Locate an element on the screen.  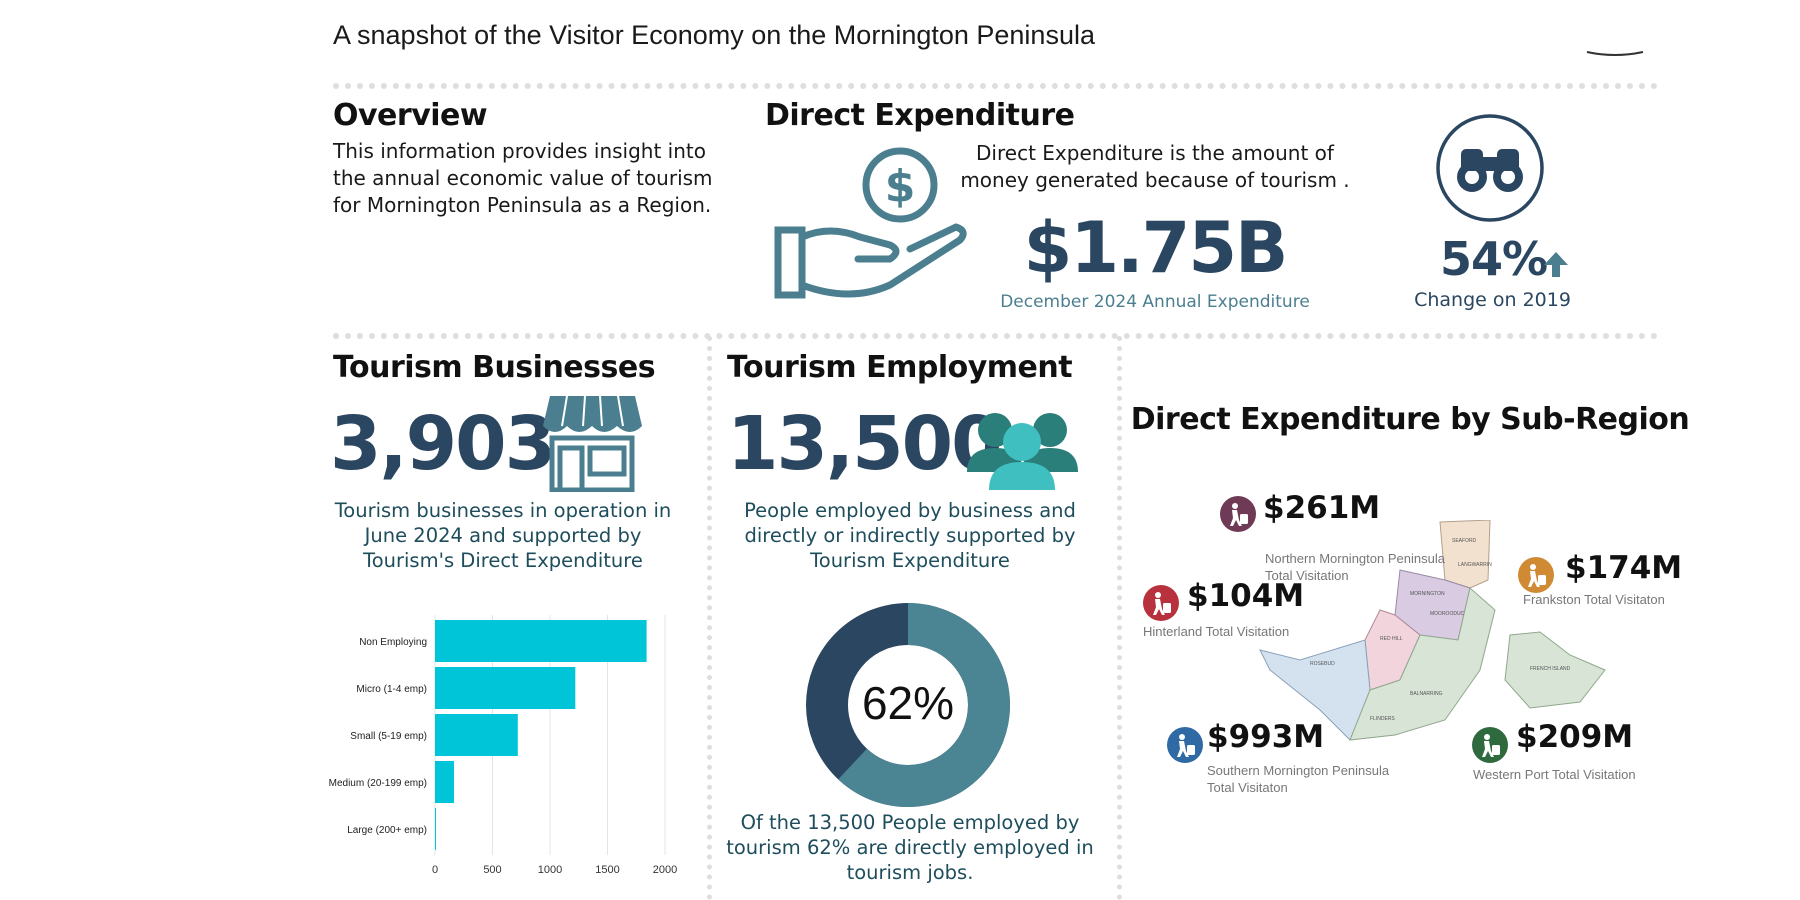
shop-icon is located at coordinates (592, 443).